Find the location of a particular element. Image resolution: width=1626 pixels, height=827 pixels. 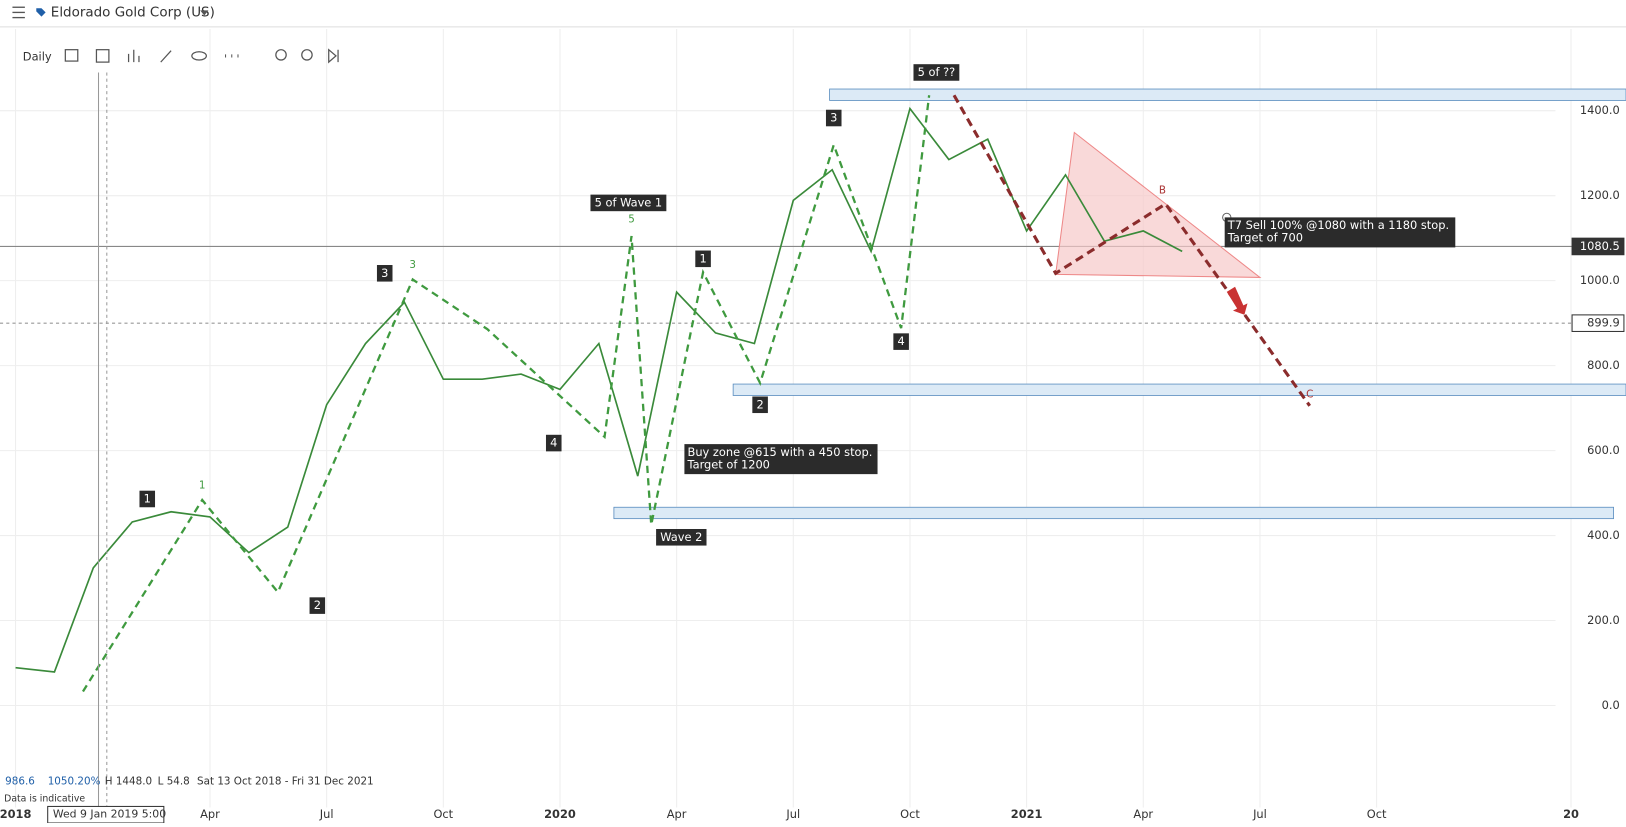

interval: Daily is located at coordinates (37, 56).